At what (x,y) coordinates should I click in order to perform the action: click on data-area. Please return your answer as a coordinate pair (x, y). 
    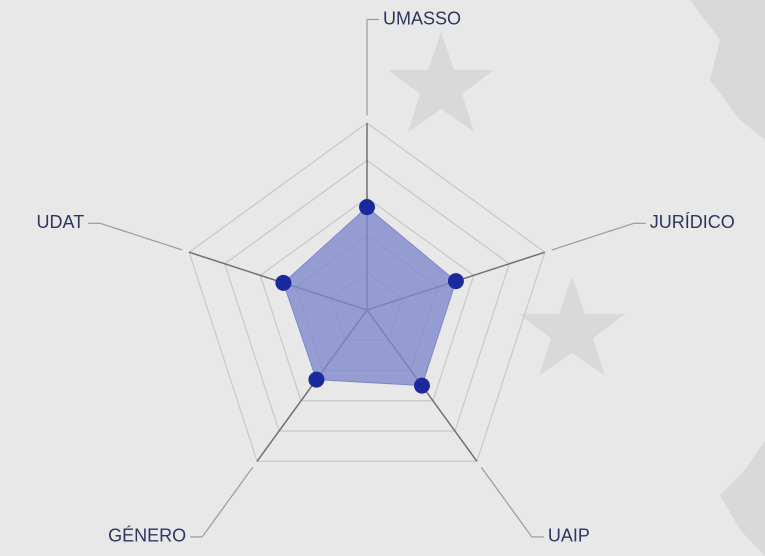
    Looking at the image, I should click on (369, 296).